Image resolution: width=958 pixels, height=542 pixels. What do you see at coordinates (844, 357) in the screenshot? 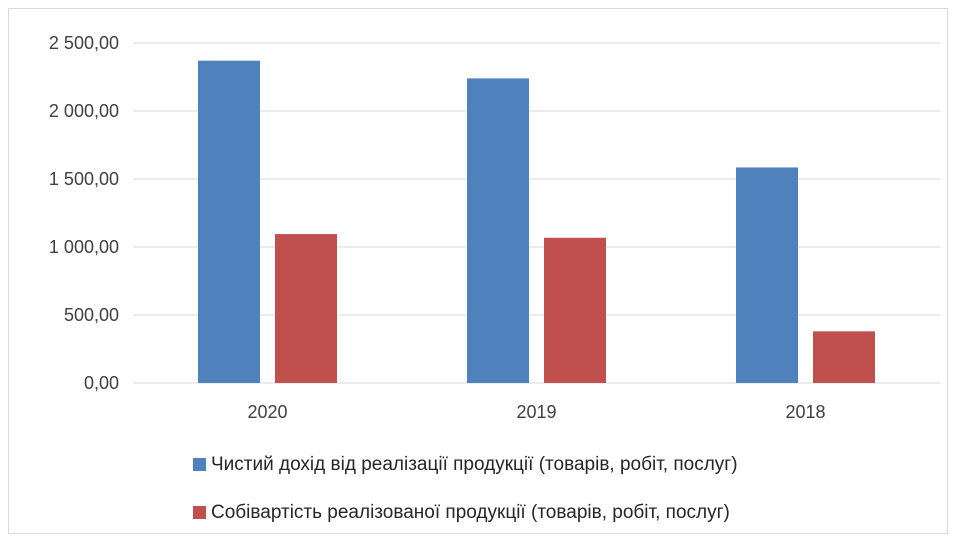
I see `bar-cost-2018` at bounding box center [844, 357].